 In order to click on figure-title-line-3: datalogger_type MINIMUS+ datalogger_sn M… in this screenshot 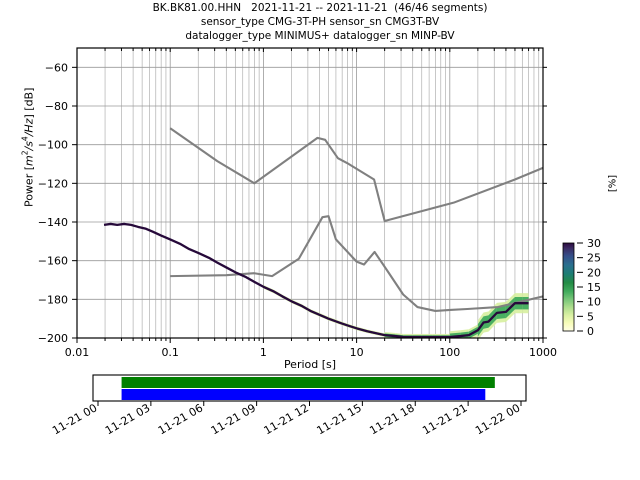, I will do `click(320, 36)`.